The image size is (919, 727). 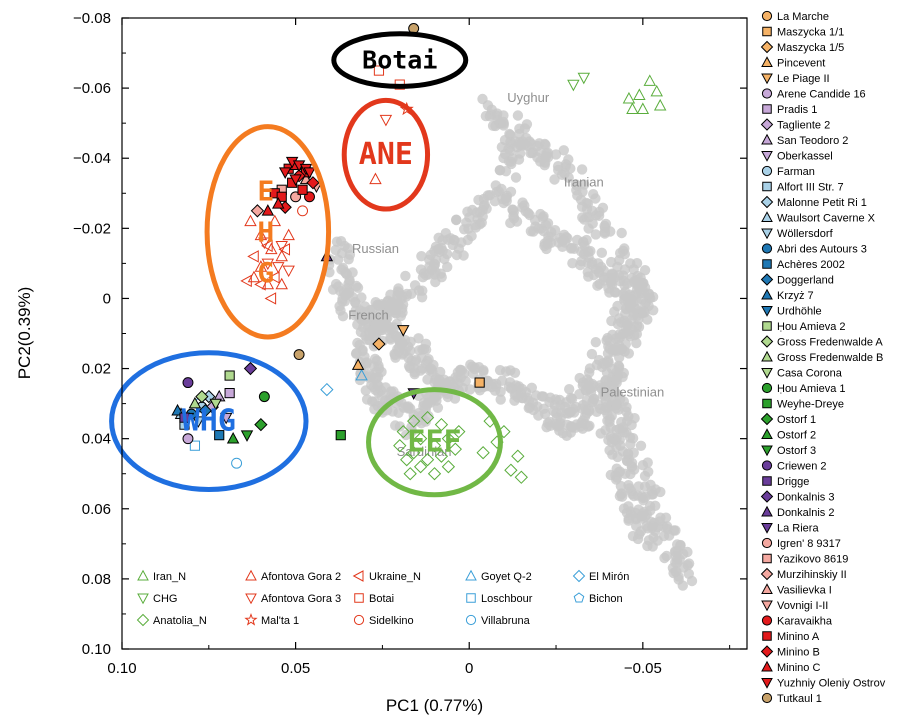 What do you see at coordinates (359, 598) in the screenshot?
I see `legend-marker-botai` at bounding box center [359, 598].